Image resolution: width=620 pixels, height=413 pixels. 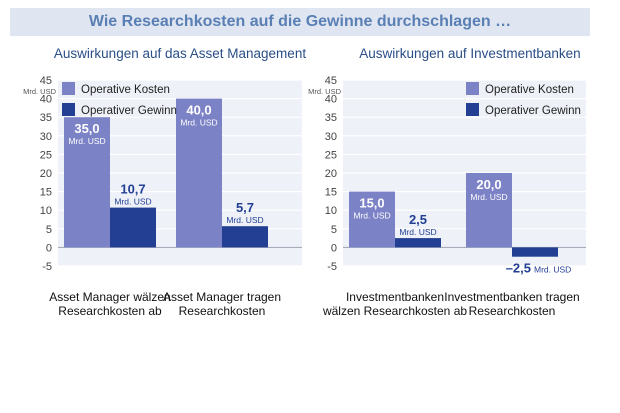 I want to click on data-label-value: 5,7, so click(x=245, y=207).